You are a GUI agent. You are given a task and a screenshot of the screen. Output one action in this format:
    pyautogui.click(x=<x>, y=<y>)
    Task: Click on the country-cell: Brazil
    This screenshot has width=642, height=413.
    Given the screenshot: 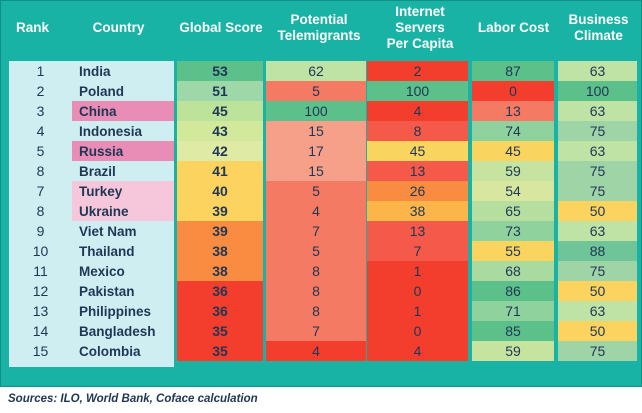 What is the action you would take?
    pyautogui.click(x=97, y=171)
    